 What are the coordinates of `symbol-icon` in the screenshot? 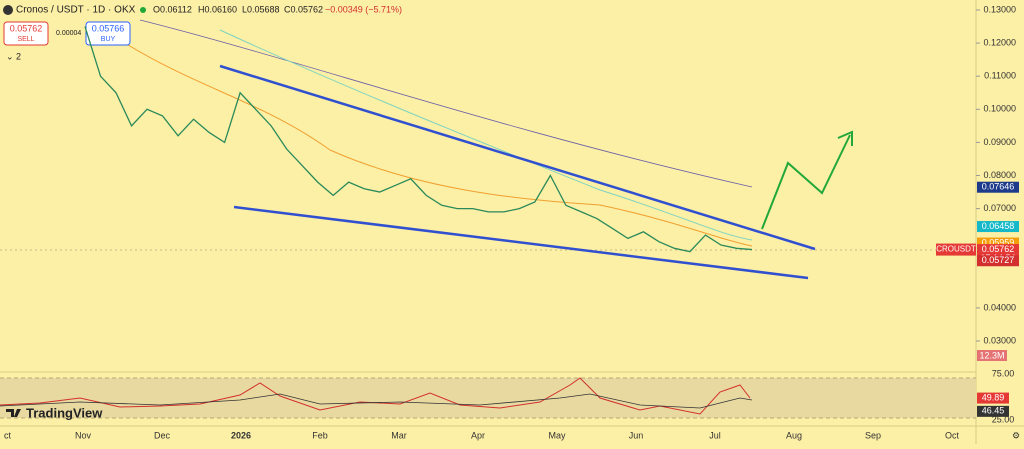 It's located at (8, 10).